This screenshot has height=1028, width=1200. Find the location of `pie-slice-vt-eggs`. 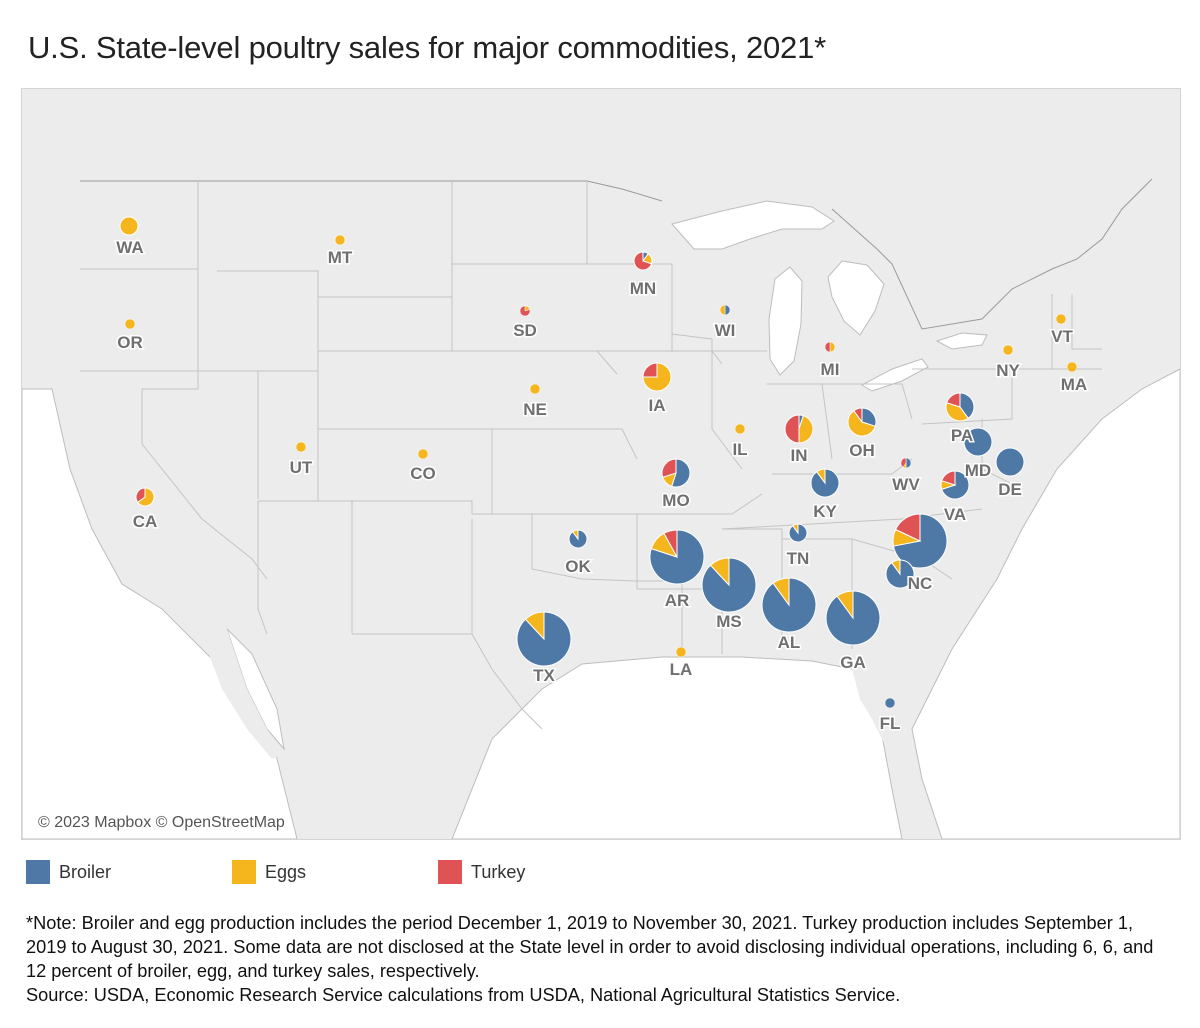

pie-slice-vt-eggs is located at coordinates (1061, 319).